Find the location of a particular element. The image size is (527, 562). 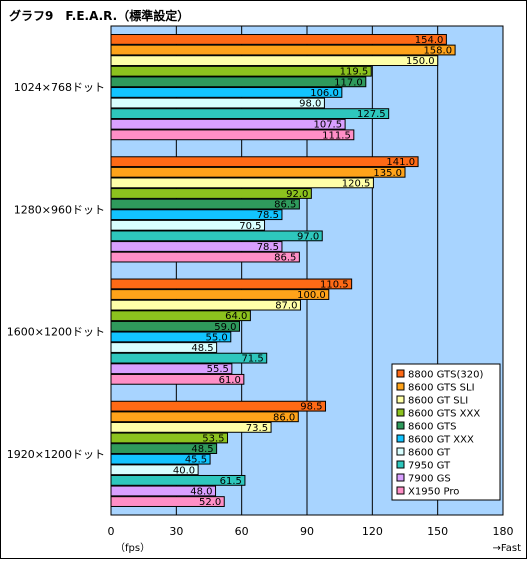

data-label: 98.0 is located at coordinates (310, 104).